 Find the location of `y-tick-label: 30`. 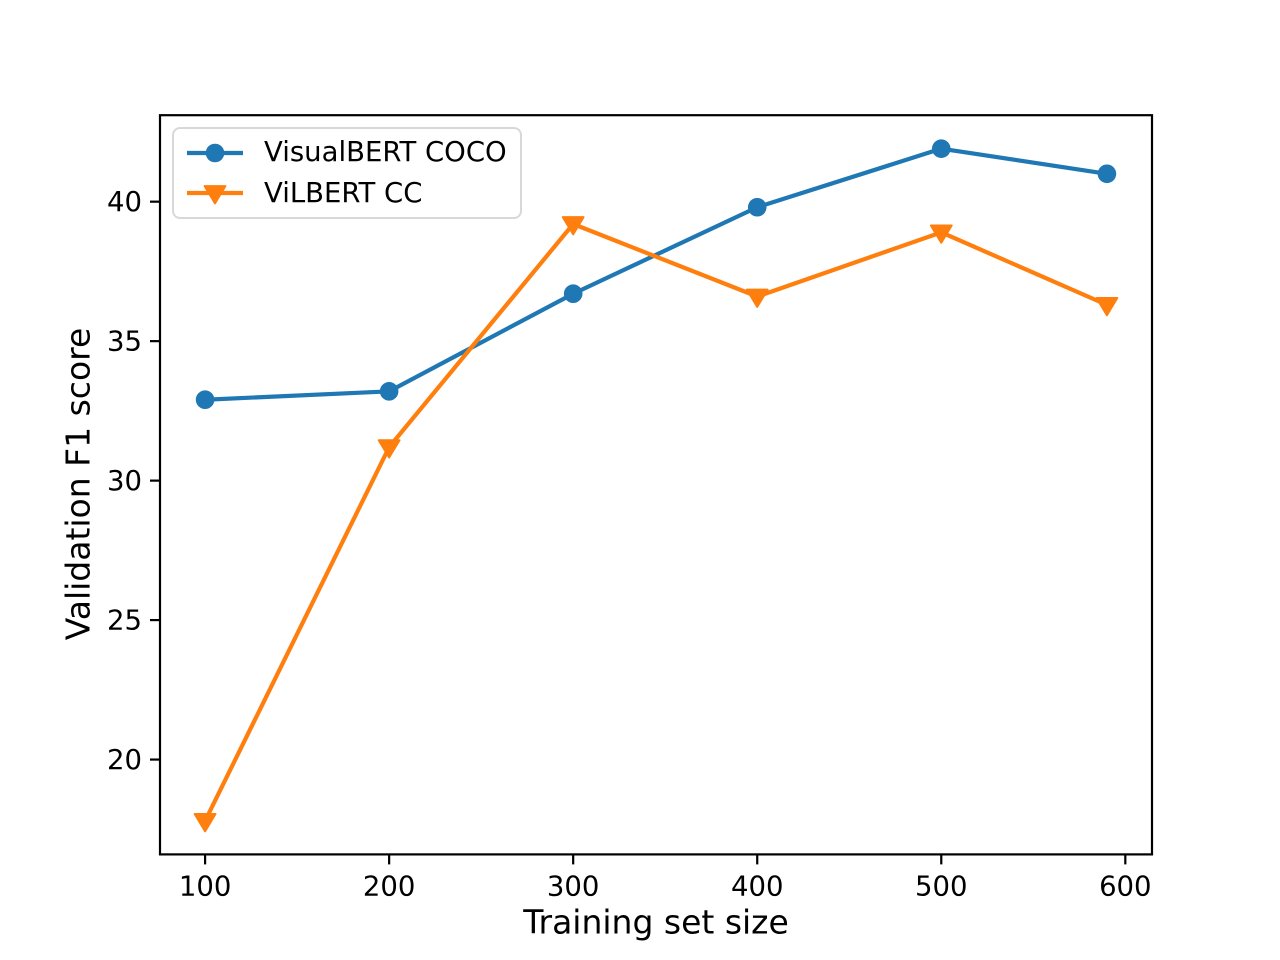

y-tick-label: 30 is located at coordinates (124, 481).